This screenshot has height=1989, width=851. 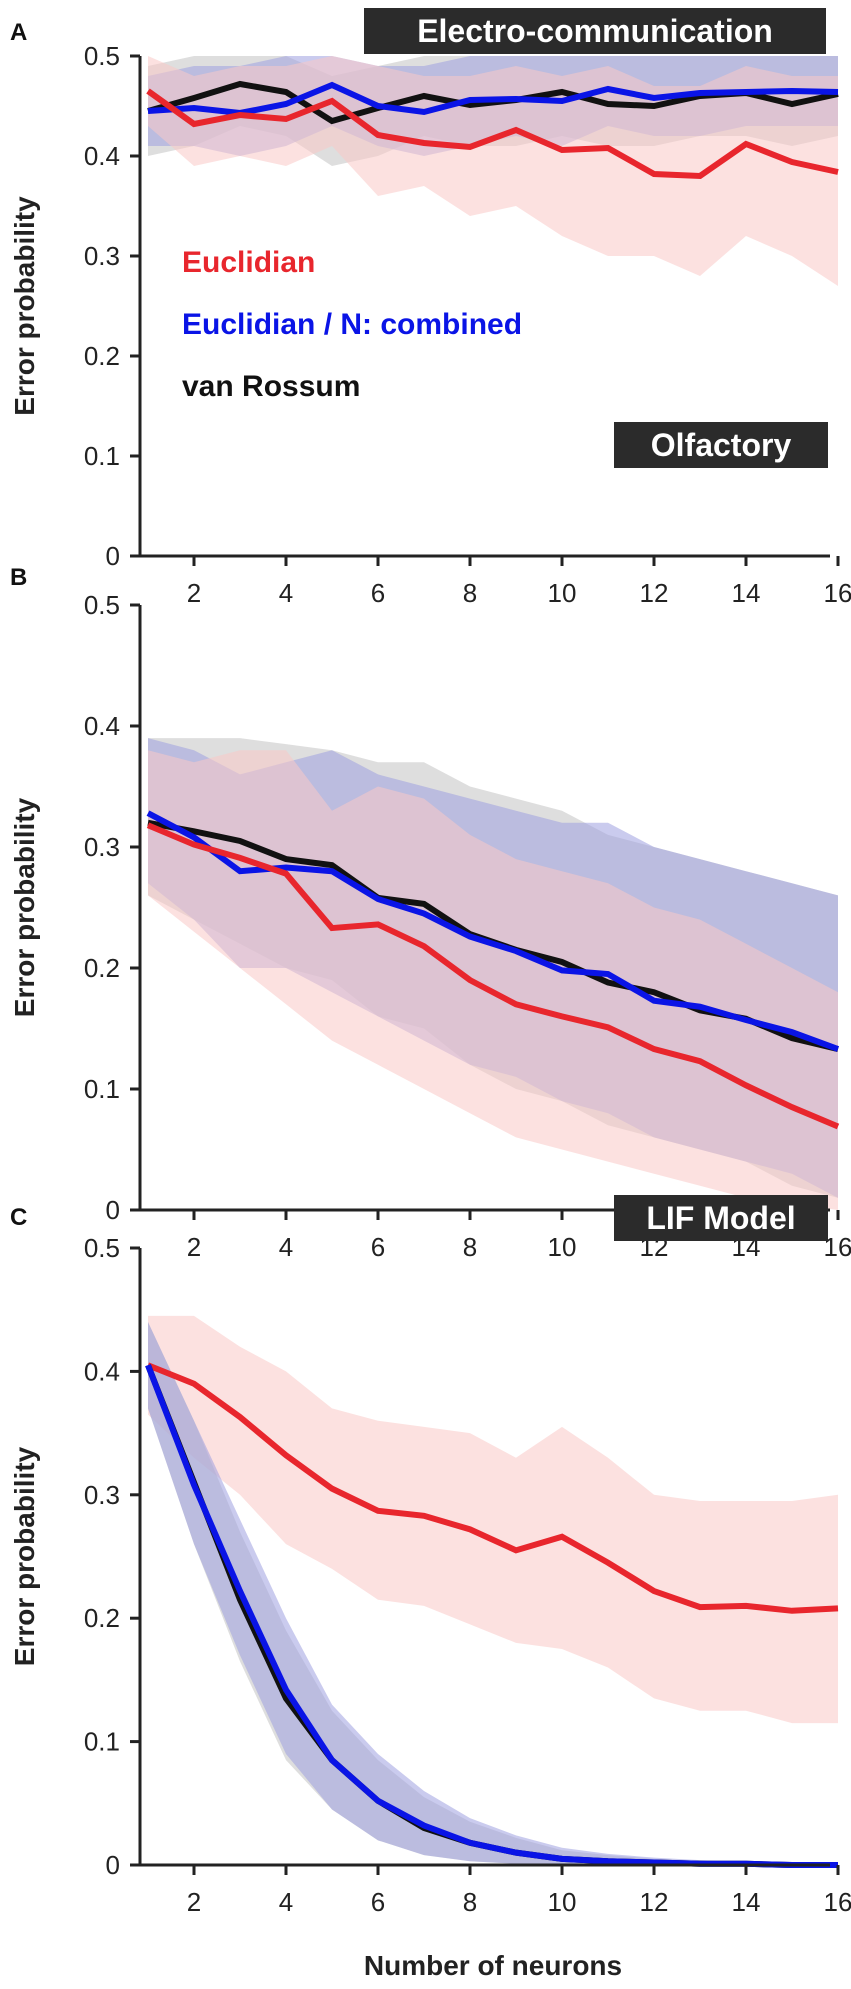 I want to click on legend-entry-euclidian-n-combined: Euclidian / N: combined, so click(x=352, y=324).